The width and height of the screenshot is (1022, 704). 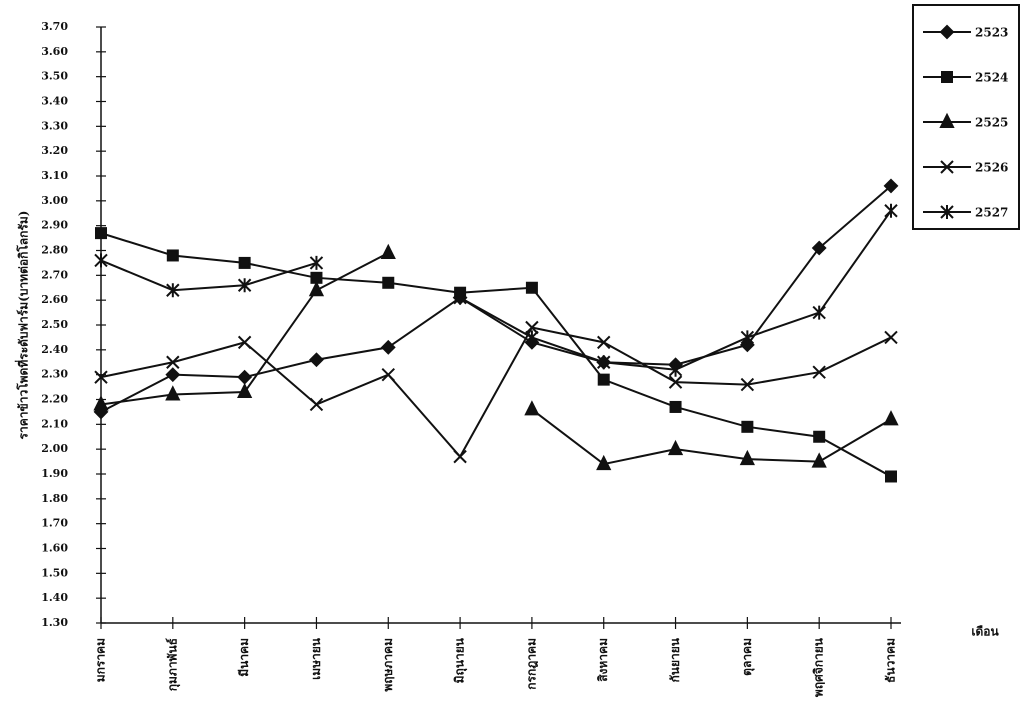 What do you see at coordinates (54, 76) in the screenshot?
I see `y-tick-label: 3.50` at bounding box center [54, 76].